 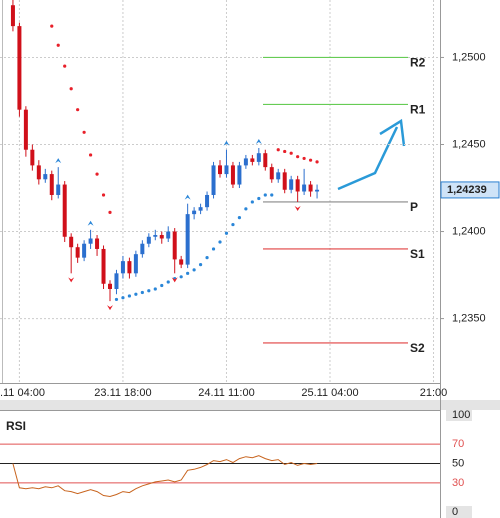 I want to click on pivot-label: R1, so click(x=418, y=110).